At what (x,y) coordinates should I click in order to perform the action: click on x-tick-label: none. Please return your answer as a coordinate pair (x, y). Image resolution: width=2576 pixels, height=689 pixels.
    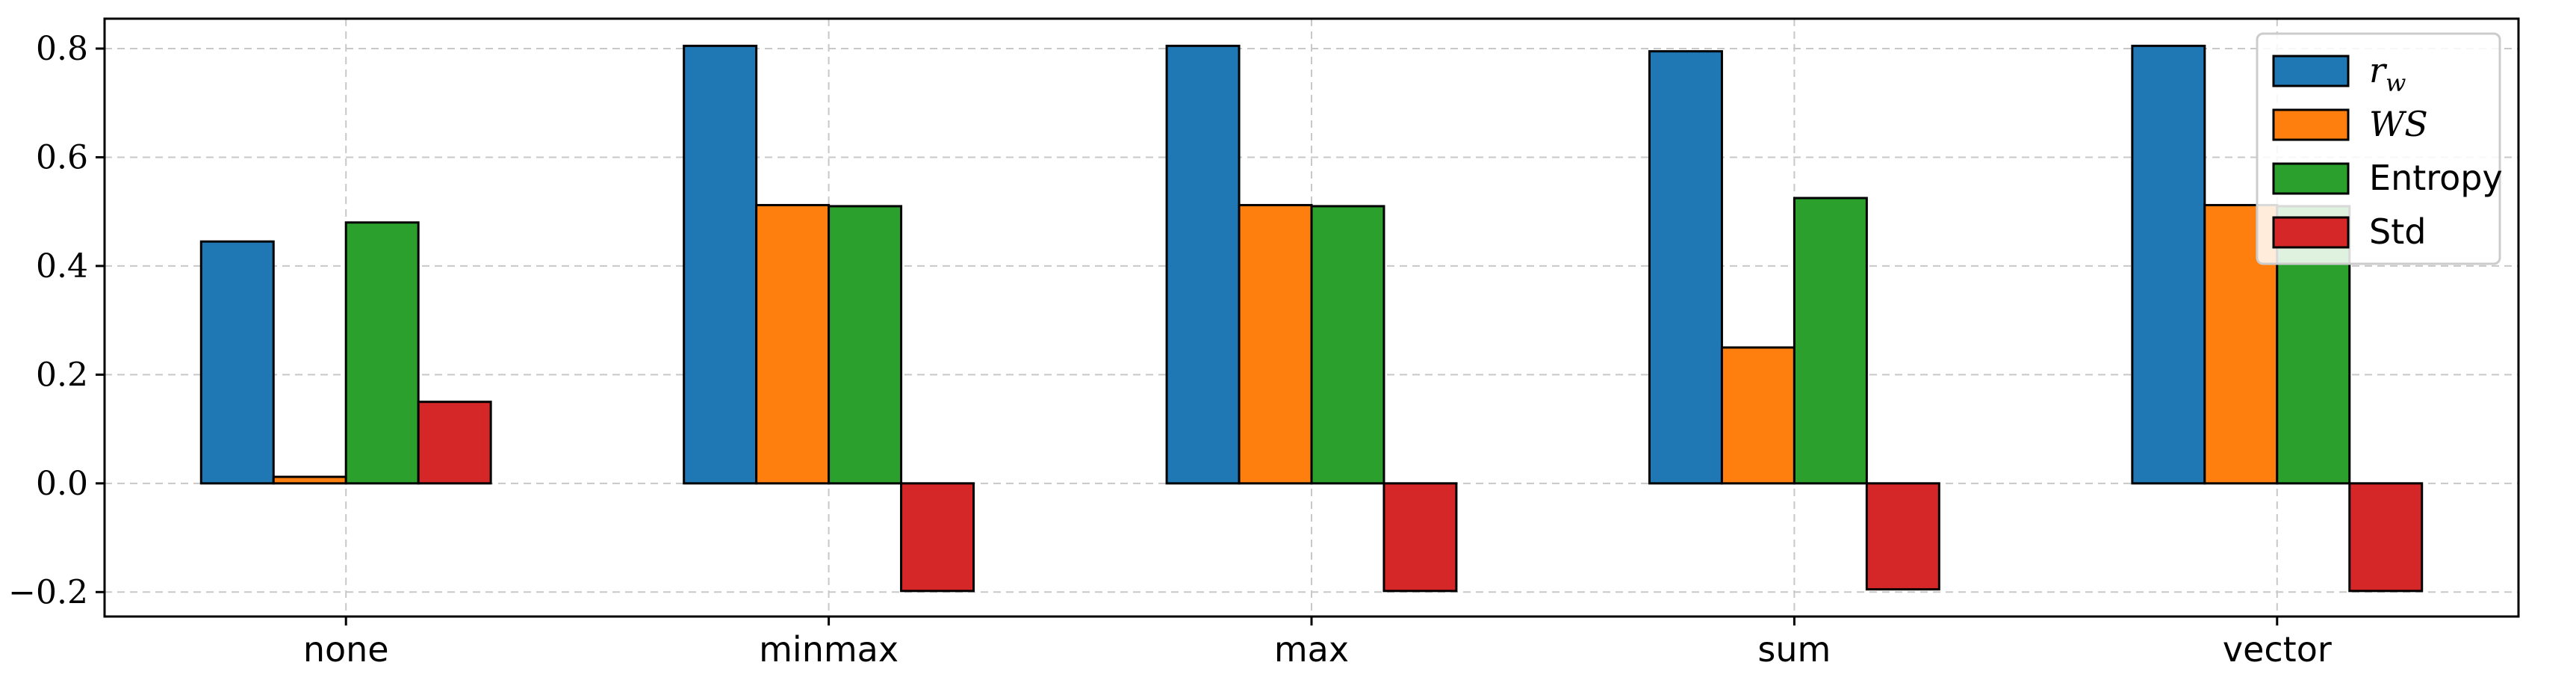
    Looking at the image, I should click on (346, 649).